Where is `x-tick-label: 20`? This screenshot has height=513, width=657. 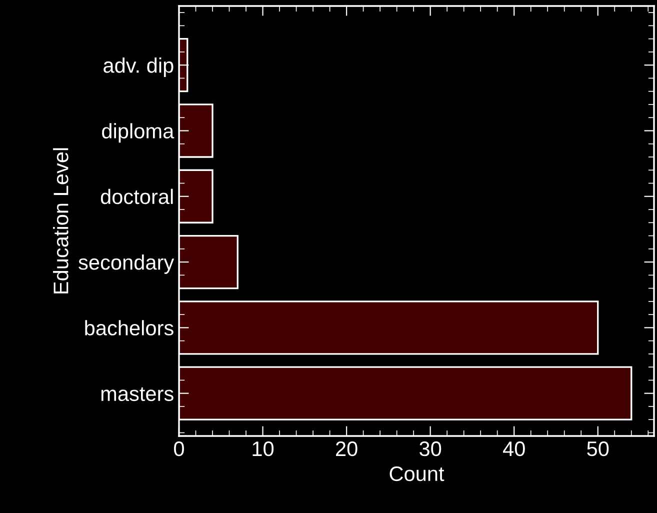
x-tick-label: 20 is located at coordinates (347, 448).